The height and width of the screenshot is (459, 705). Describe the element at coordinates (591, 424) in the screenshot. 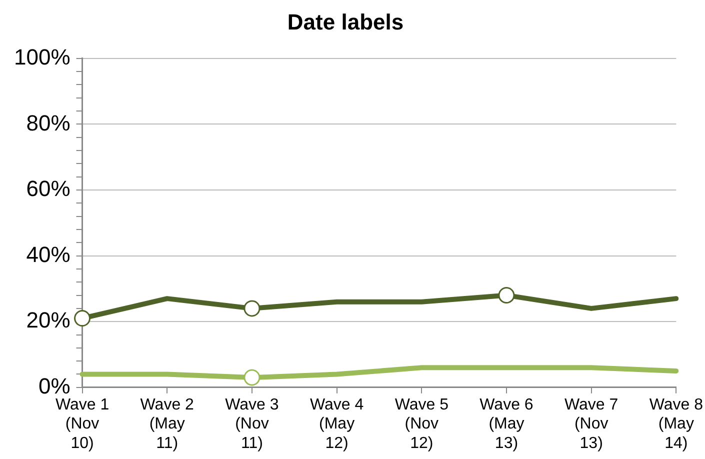

I see `x-tick-label: Wave 7 (Nov 13)` at that location.